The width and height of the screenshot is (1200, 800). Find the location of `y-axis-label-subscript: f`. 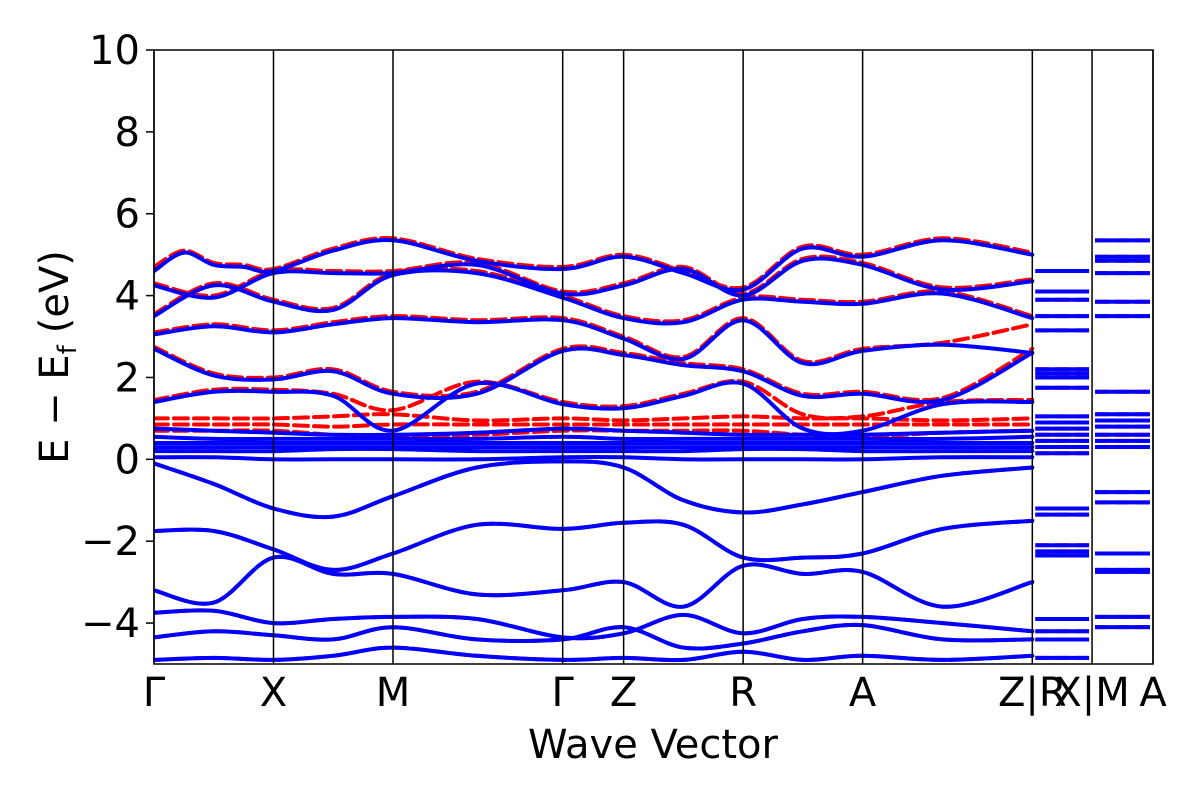

y-axis-label-subscript: f is located at coordinates (68, 349).